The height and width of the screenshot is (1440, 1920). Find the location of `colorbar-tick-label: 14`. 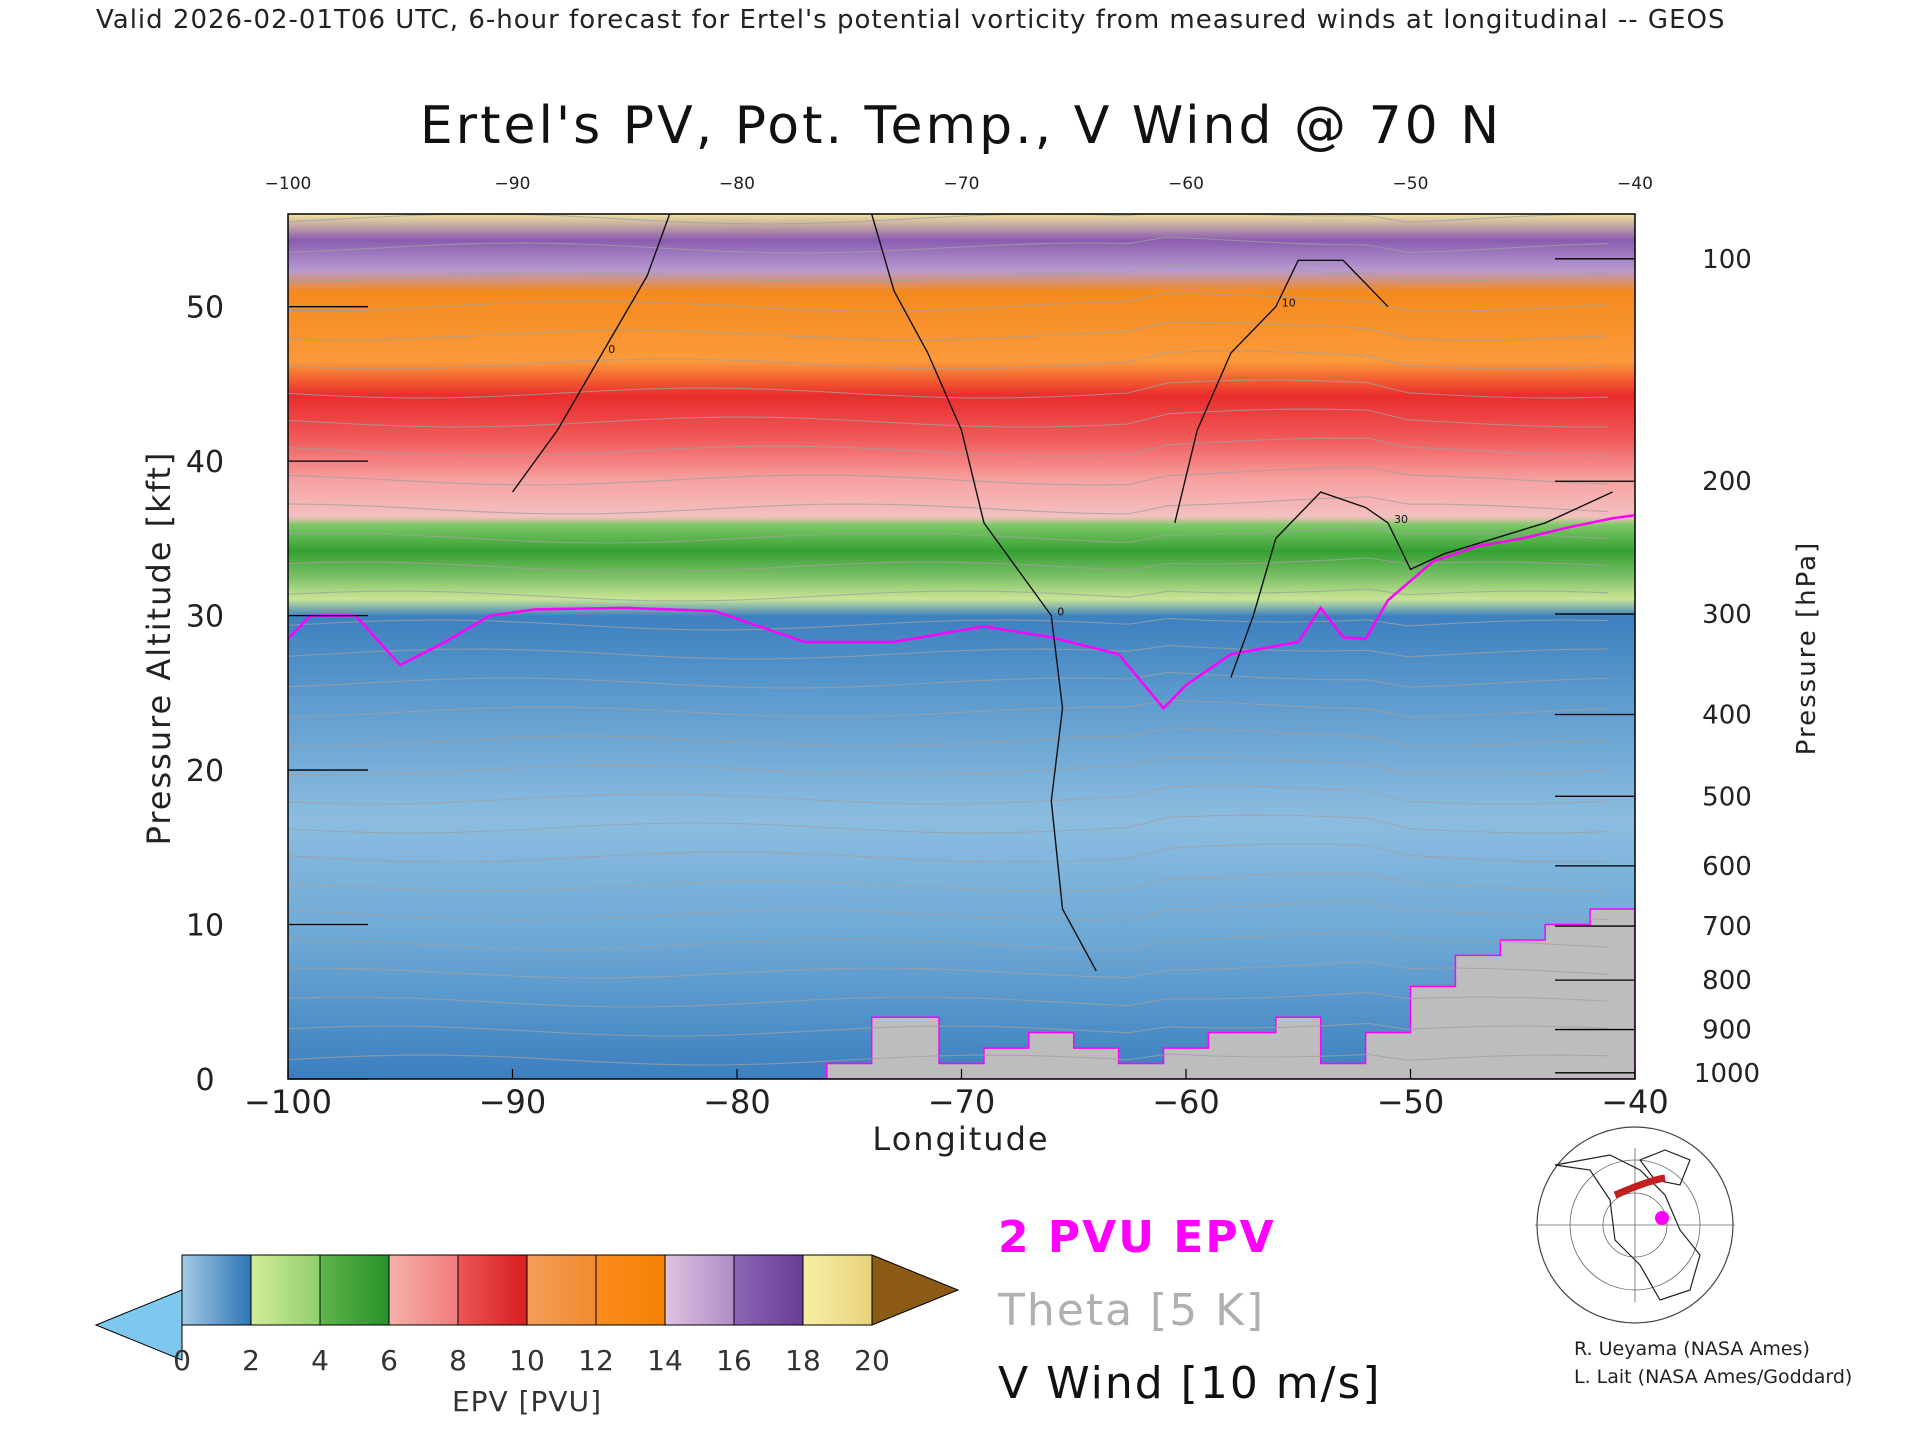

colorbar-tick-label: 14 is located at coordinates (665, 1360).